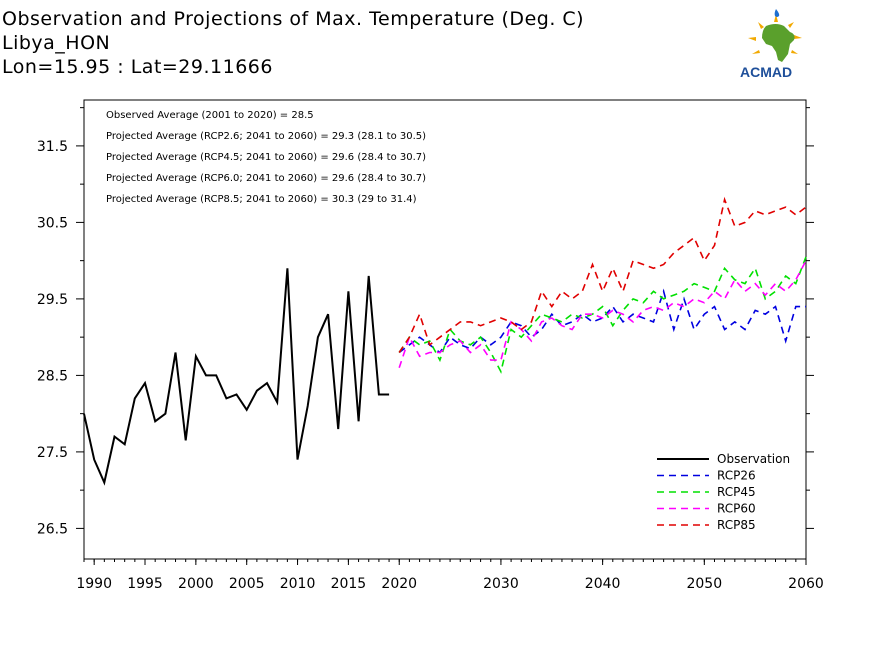 This screenshot has height=659, width=879. What do you see at coordinates (56, 43) in the screenshot?
I see `location-label: Libya_HON` at bounding box center [56, 43].